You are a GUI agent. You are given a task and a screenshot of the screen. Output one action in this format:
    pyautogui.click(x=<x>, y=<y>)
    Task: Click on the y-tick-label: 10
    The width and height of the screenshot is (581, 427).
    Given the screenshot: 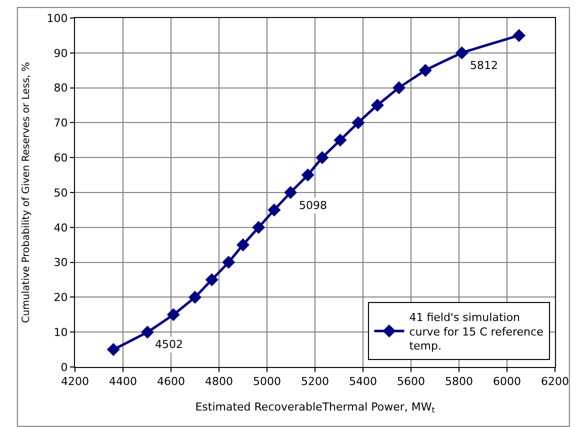 What is the action you would take?
    pyautogui.click(x=61, y=332)
    